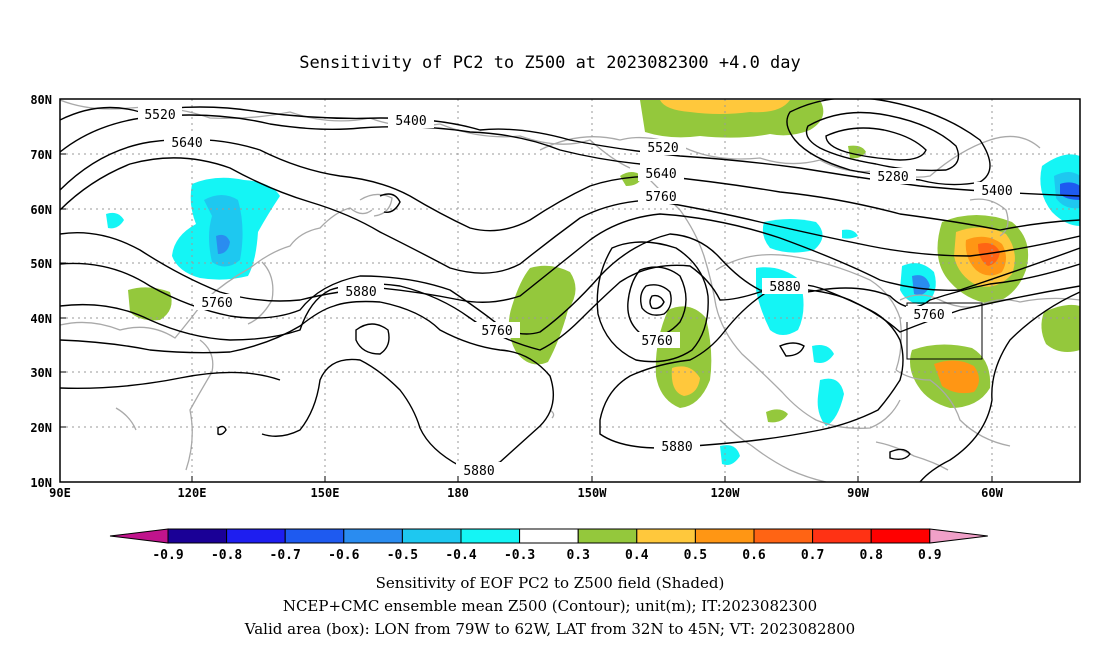 The image size is (1100, 650). Describe the element at coordinates (871, 555) in the screenshot. I see `colorbar-label: 0.8` at that location.